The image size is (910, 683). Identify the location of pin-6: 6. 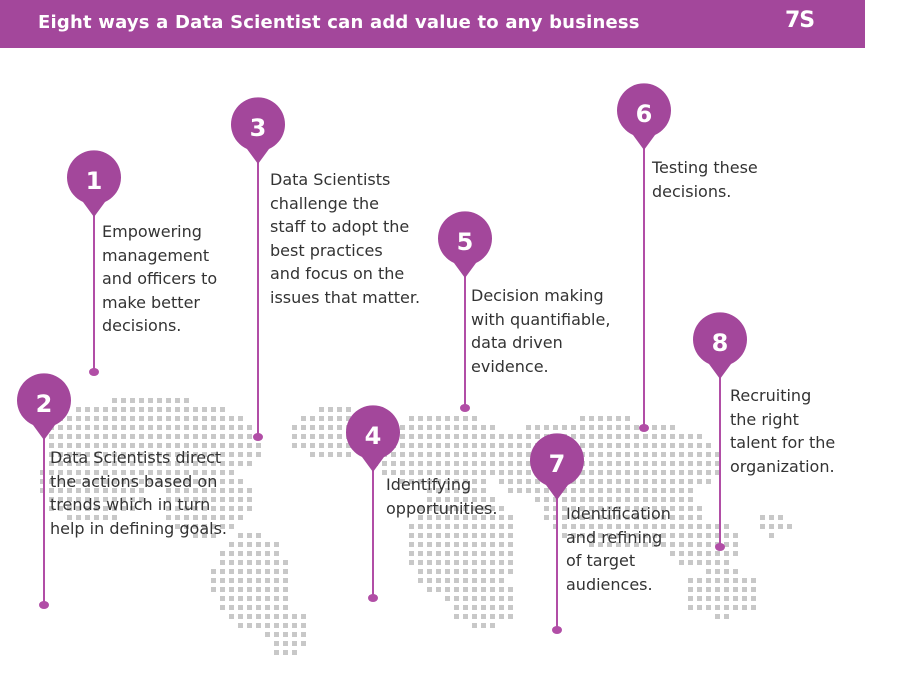
(644, 260).